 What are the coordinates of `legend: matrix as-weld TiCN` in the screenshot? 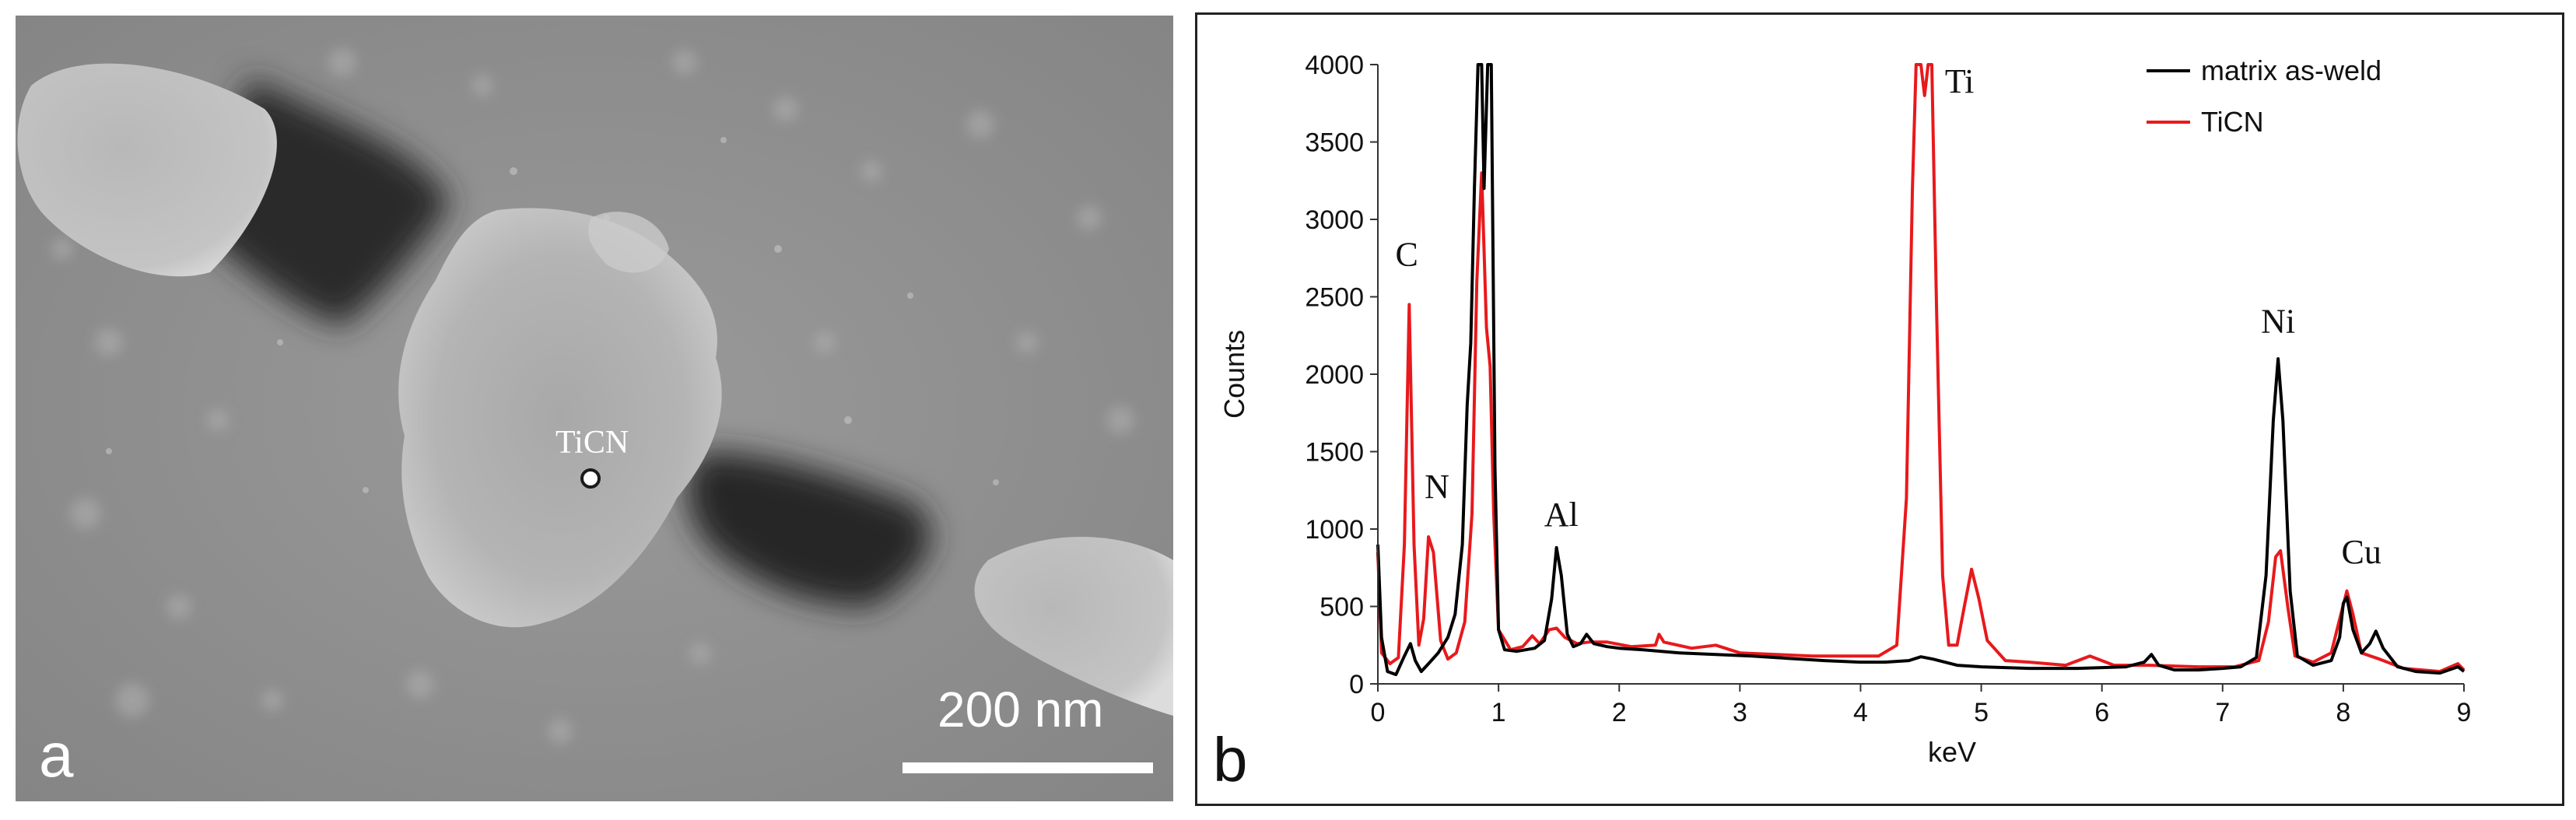 It's located at (2264, 96).